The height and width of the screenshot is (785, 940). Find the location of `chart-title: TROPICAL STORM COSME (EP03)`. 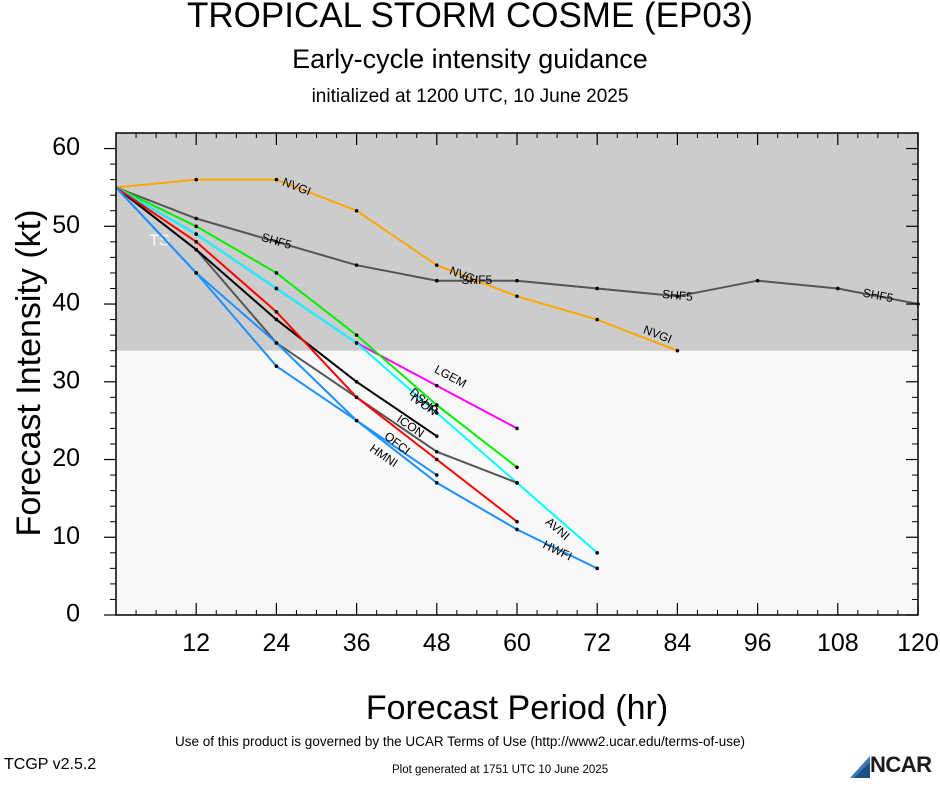

chart-title: TROPICAL STORM COSME (EP03) is located at coordinates (470, 17).